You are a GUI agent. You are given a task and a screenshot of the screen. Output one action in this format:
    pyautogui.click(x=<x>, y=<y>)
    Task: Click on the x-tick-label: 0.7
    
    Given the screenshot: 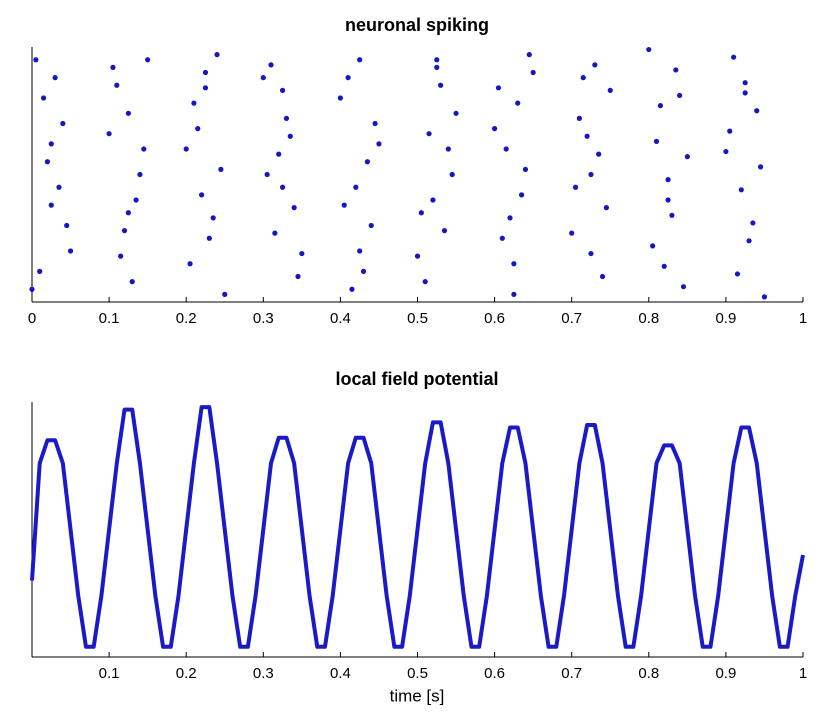 What is the action you would take?
    pyautogui.click(x=571, y=673)
    